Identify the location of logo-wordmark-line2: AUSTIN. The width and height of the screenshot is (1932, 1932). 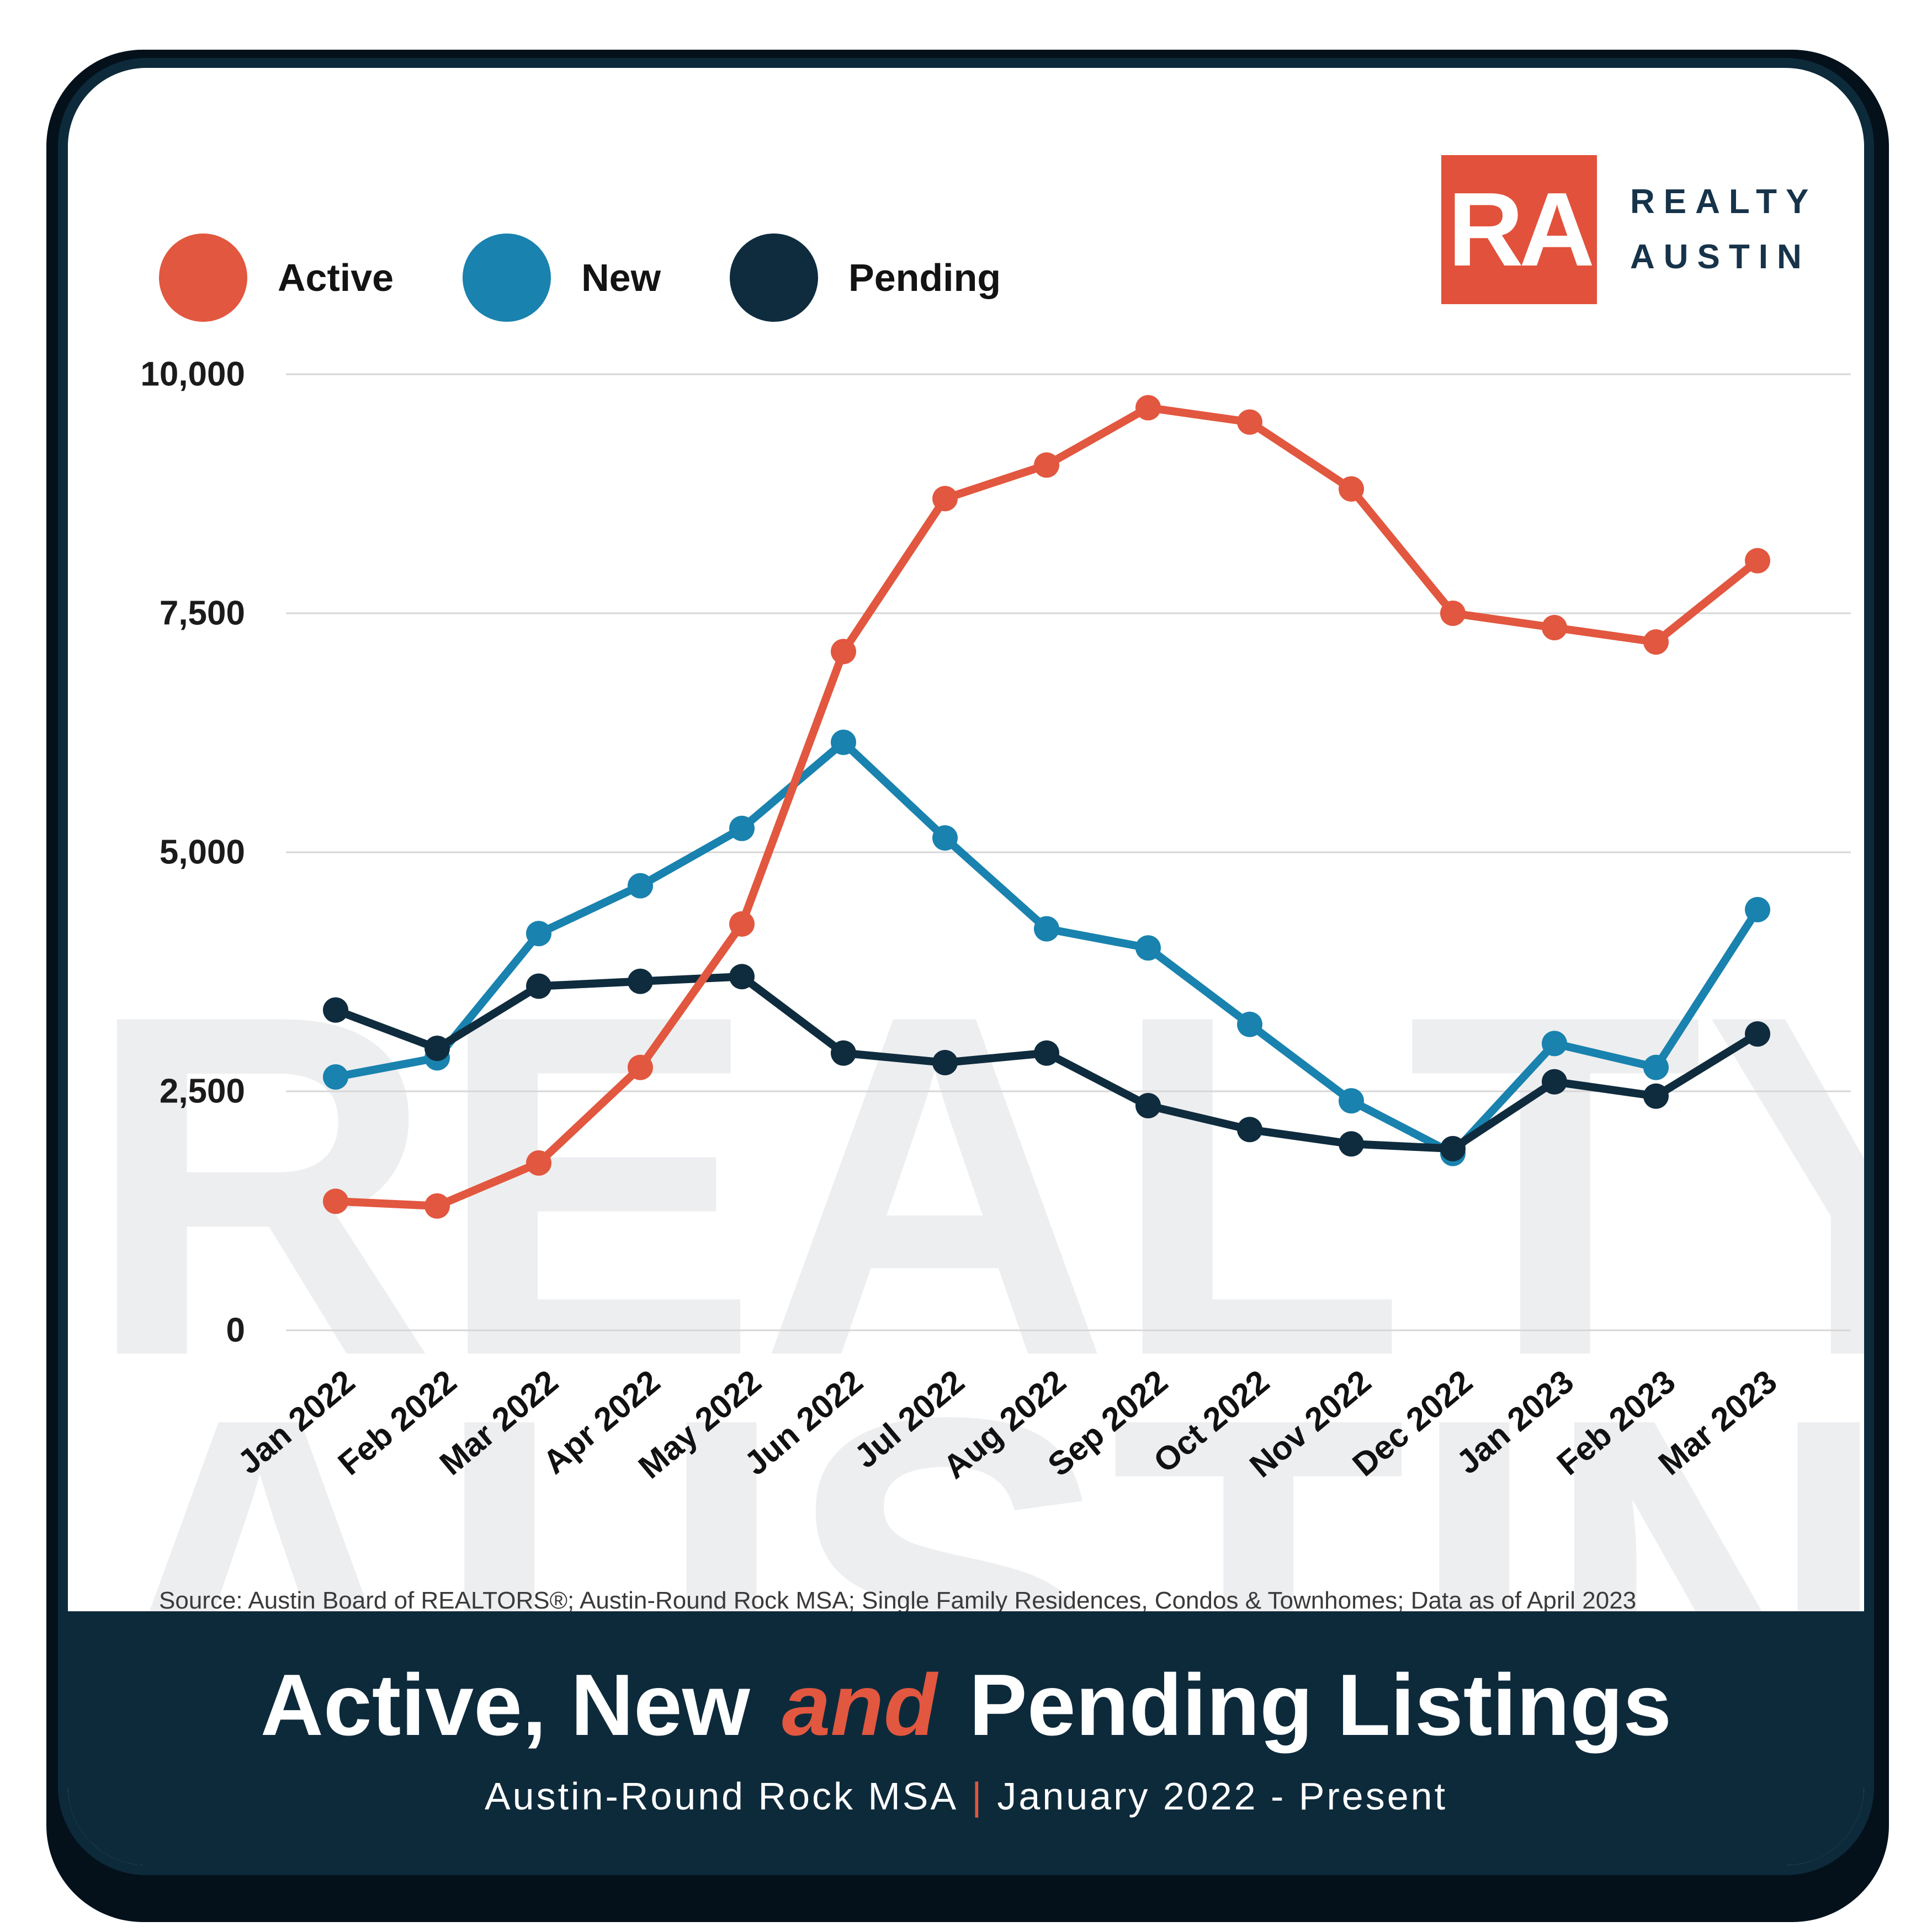
(1721, 257).